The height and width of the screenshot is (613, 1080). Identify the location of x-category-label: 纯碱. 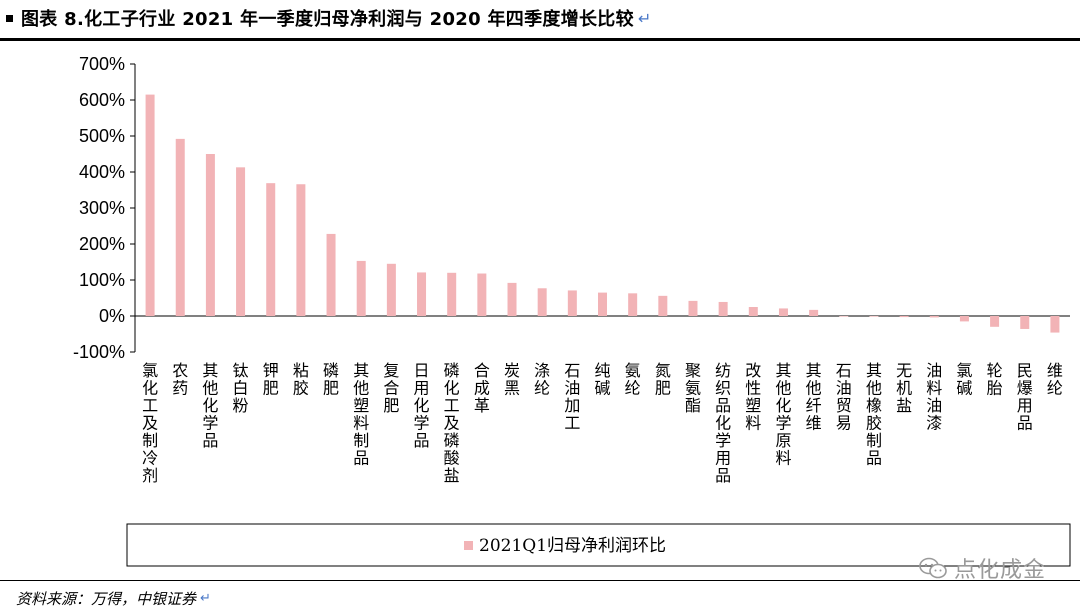
(602, 379).